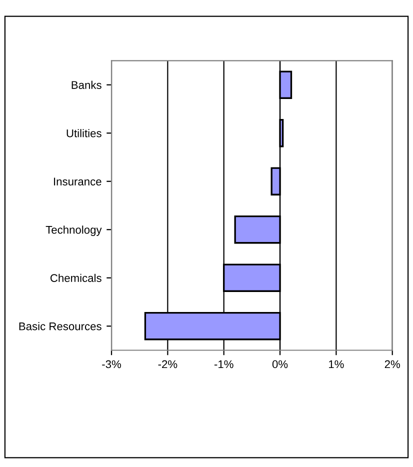 The image size is (413, 467). What do you see at coordinates (111, 364) in the screenshot?
I see `x-tick-label: -3%` at bounding box center [111, 364].